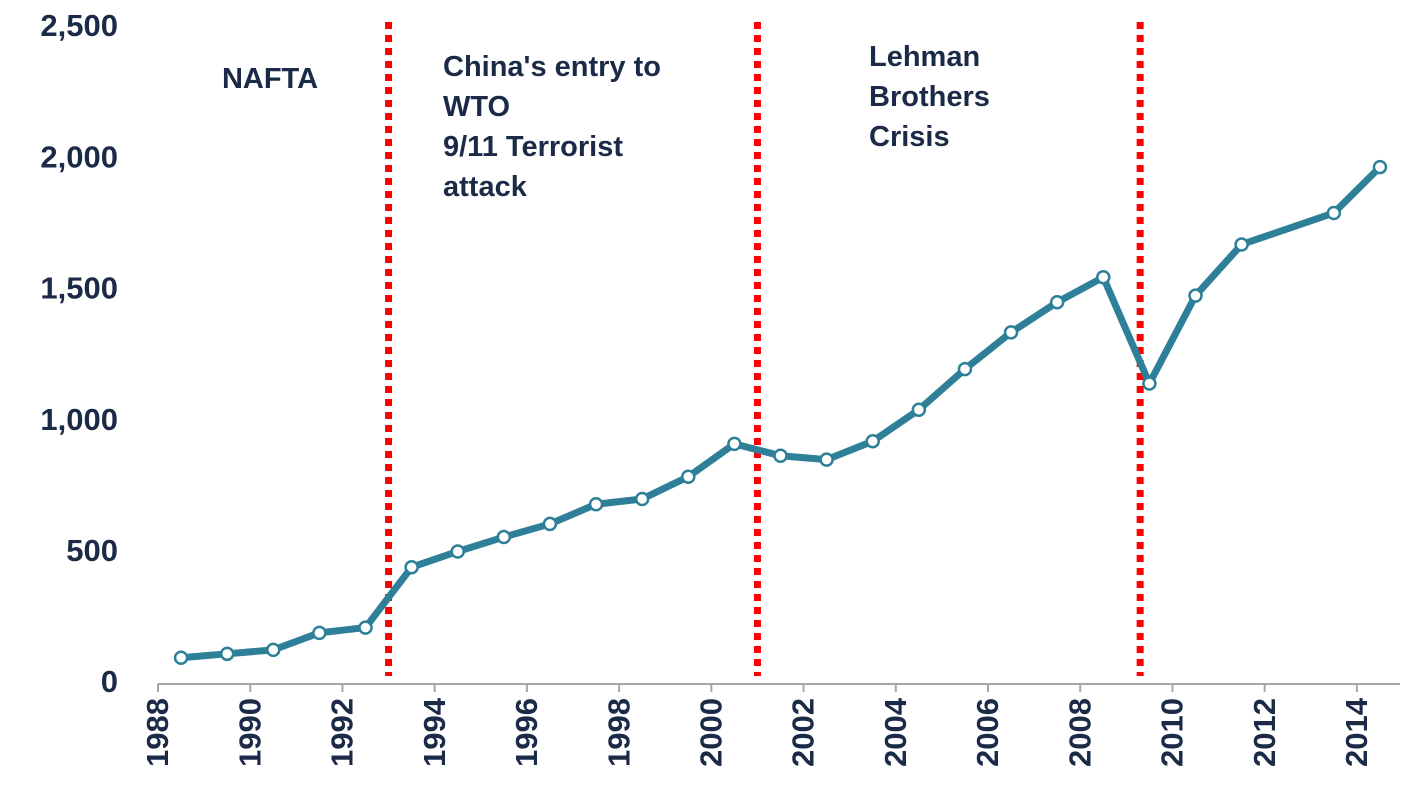  What do you see at coordinates (109, 681) in the screenshot?
I see `y-tick-label: 0` at bounding box center [109, 681].